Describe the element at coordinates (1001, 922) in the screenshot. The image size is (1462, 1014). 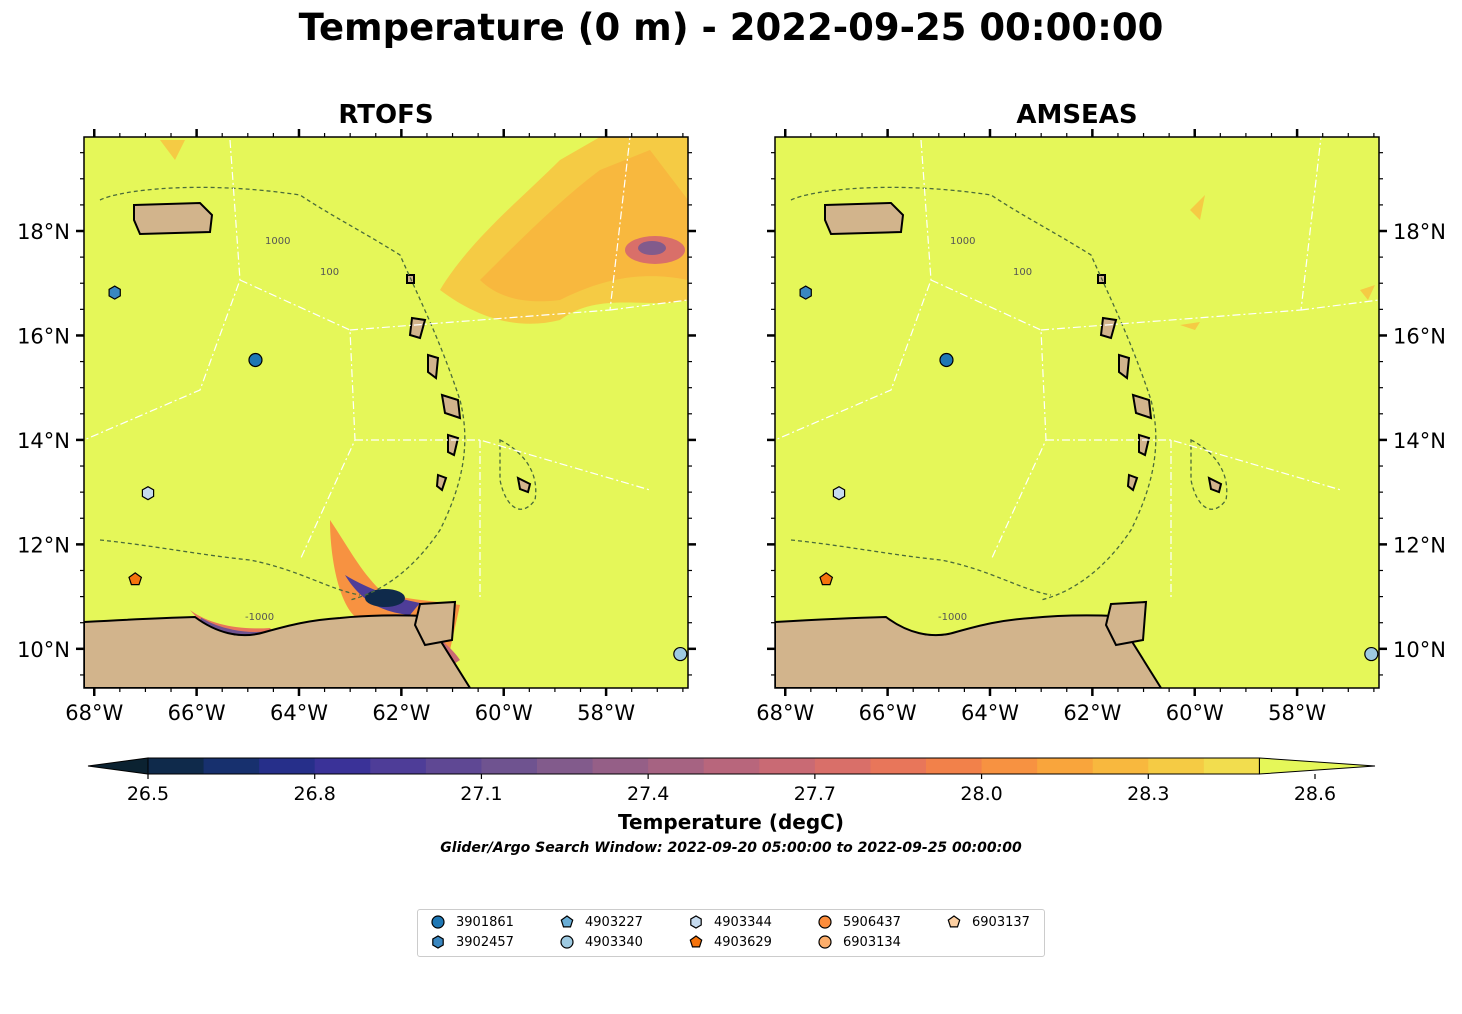
I see `legend-label: 6903137` at that location.